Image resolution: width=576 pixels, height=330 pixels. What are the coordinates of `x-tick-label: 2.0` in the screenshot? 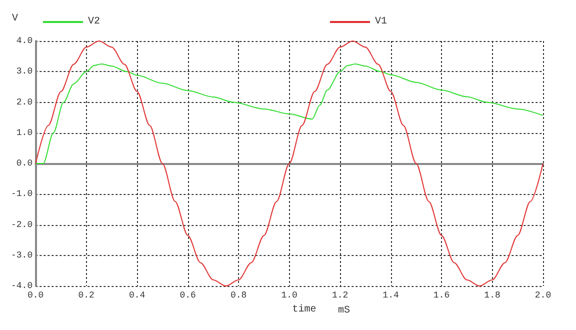 It's located at (543, 295).